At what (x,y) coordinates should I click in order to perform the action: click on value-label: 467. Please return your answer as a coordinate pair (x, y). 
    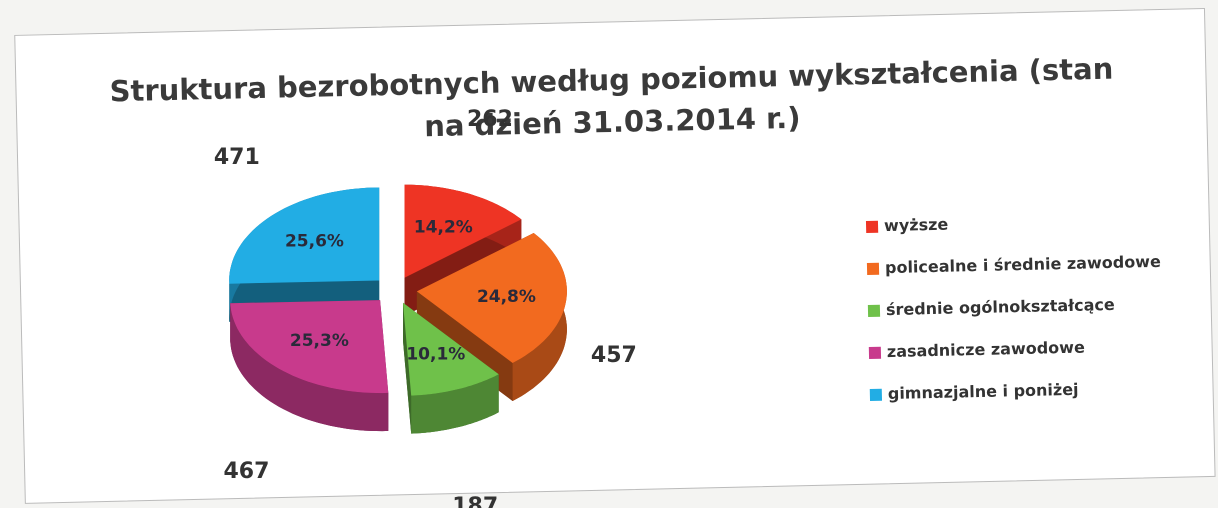
    Looking at the image, I should click on (247, 471).